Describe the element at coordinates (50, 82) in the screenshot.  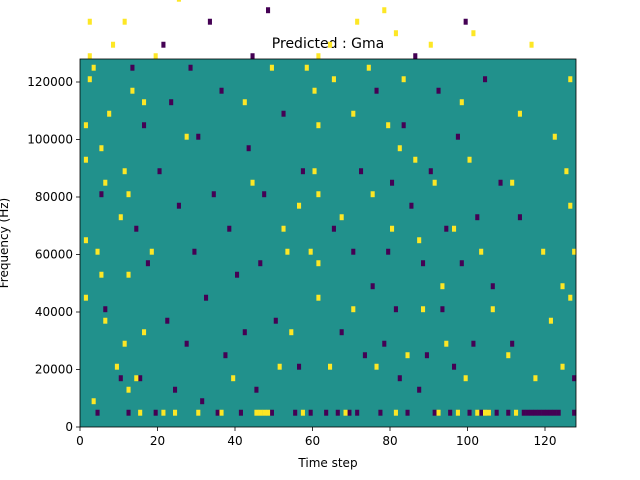
I see `y-tick-label: 120000` at that location.